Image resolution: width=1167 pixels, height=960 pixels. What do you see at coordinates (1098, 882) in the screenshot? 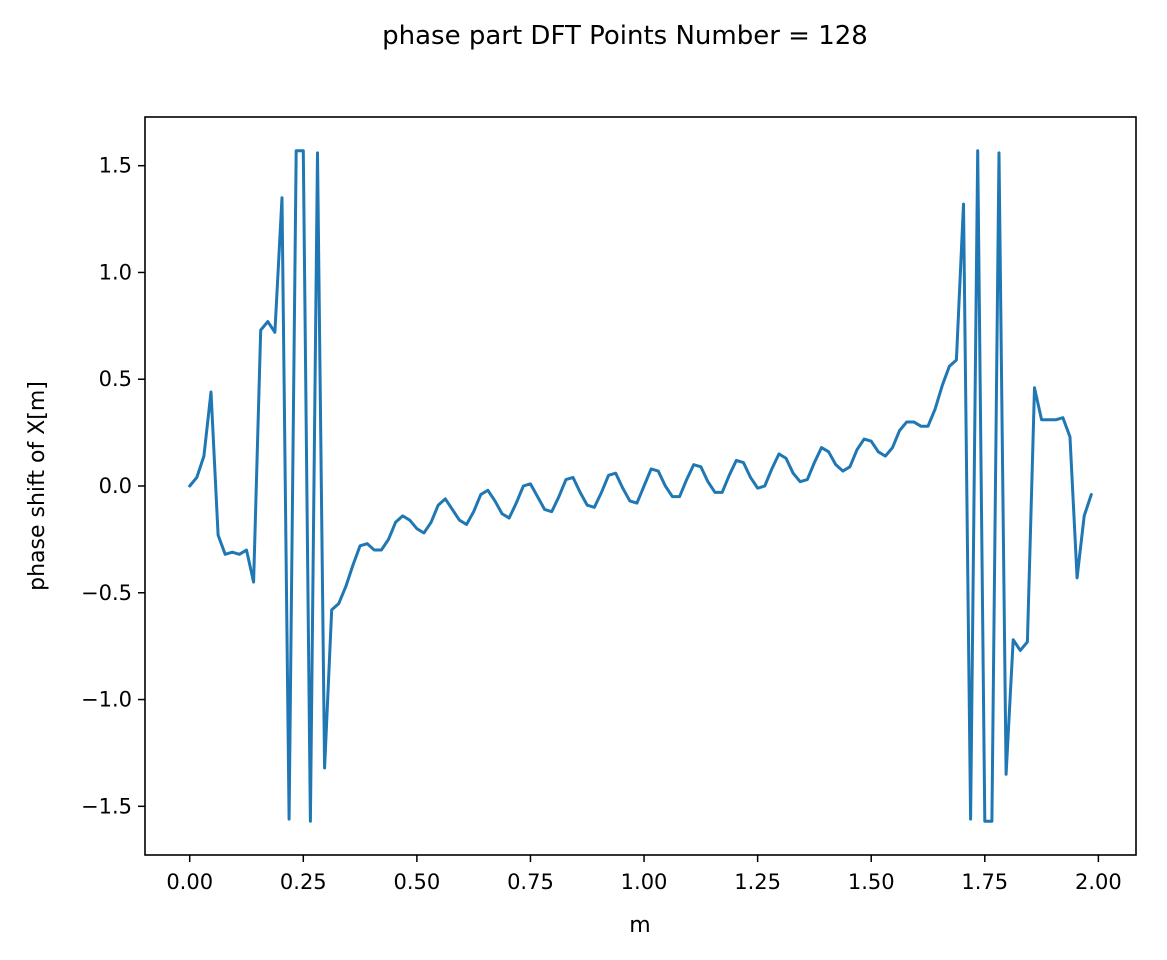
I see `x-tick-label: 2.00` at bounding box center [1098, 882].